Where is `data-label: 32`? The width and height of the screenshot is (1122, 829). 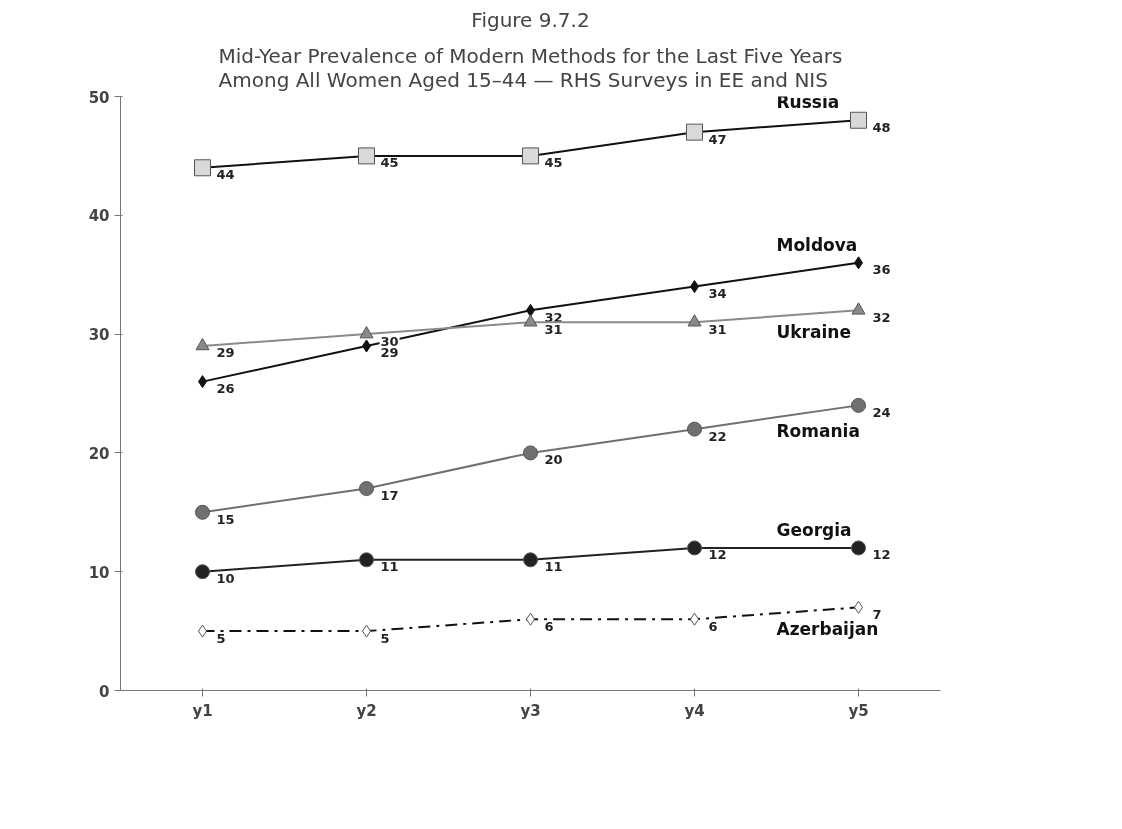 data-label: 32 is located at coordinates (881, 317).